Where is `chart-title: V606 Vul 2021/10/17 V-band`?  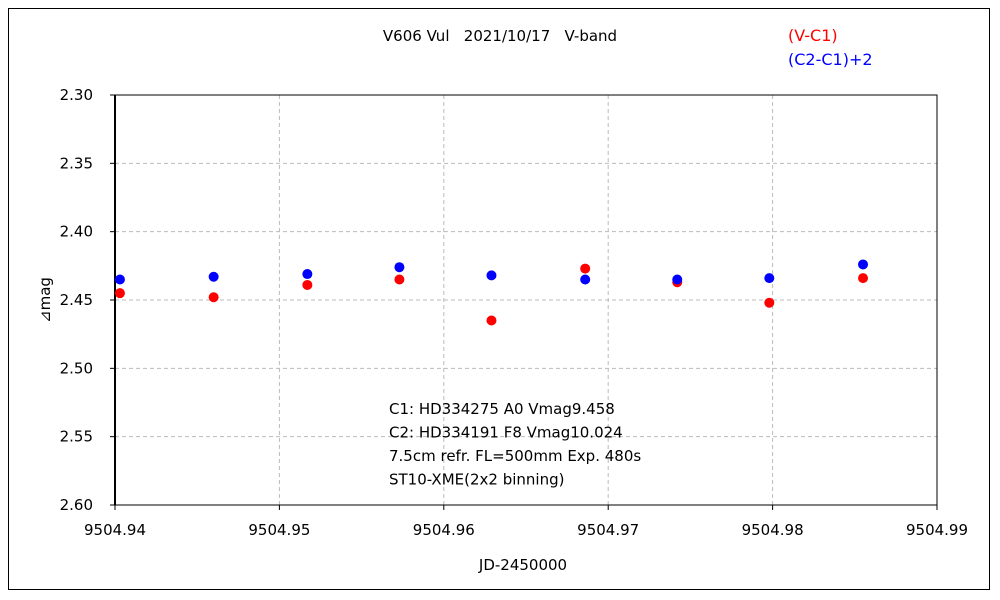 chart-title: V606 Vul 2021/10/17 V-band is located at coordinates (500, 36).